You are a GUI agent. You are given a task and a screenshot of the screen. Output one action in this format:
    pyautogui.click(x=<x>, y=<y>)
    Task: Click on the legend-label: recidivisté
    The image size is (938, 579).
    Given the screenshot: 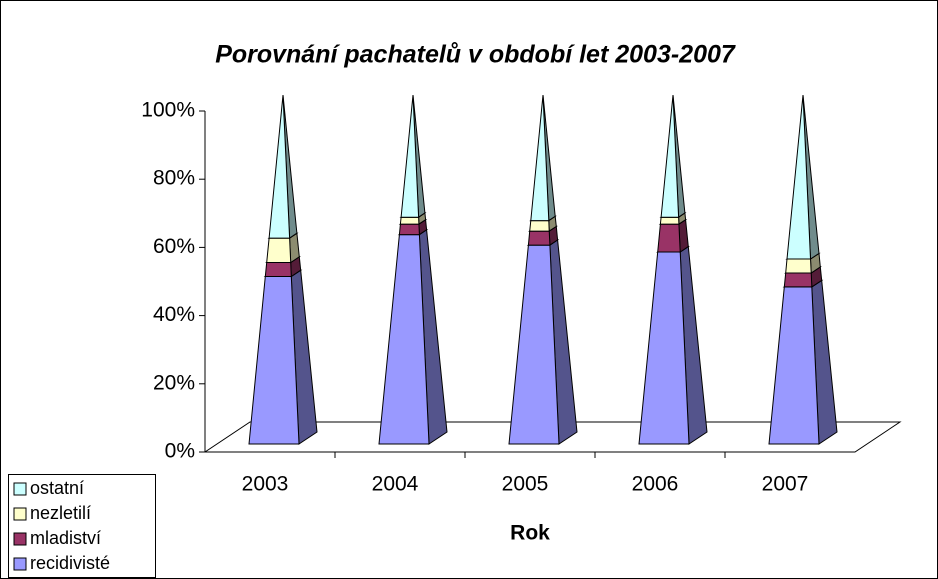 What is the action you would take?
    pyautogui.click(x=70, y=563)
    